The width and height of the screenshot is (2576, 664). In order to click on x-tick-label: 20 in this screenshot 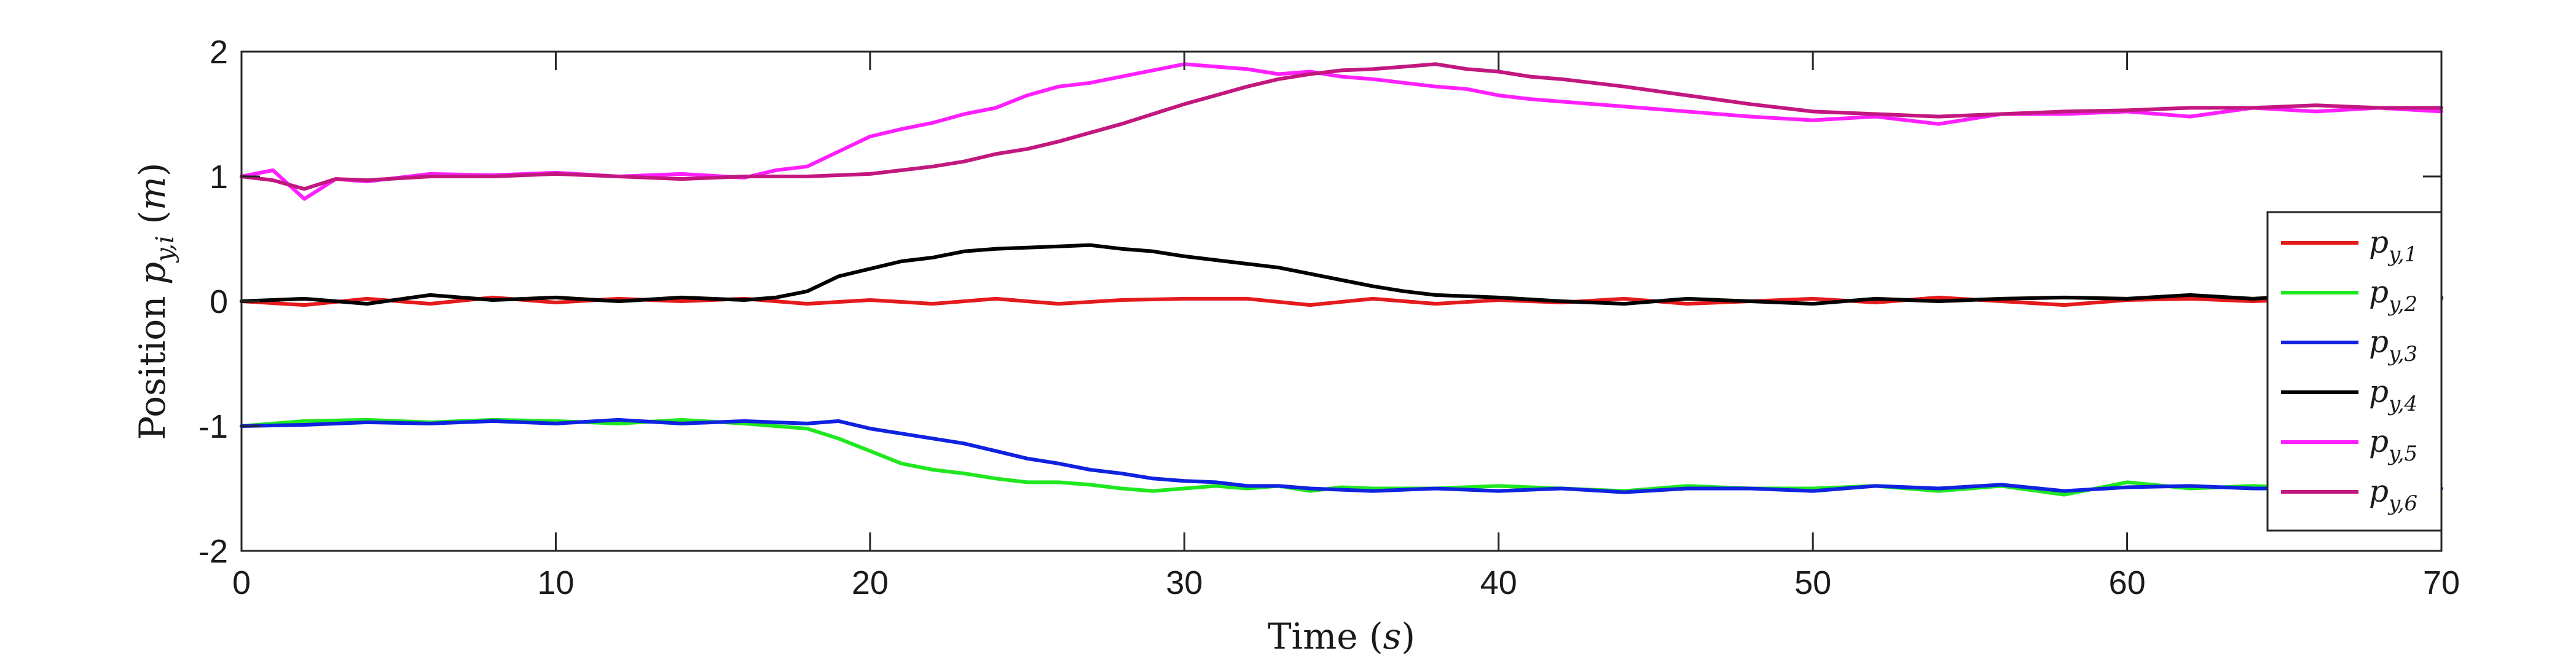, I will do `click(870, 582)`.